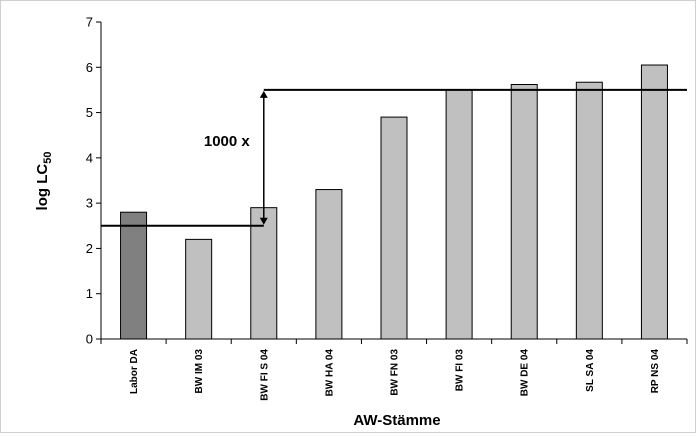 This screenshot has width=696, height=437. What do you see at coordinates (460, 370) in the screenshot?
I see `x-tick-label: BW FI 03` at bounding box center [460, 370].